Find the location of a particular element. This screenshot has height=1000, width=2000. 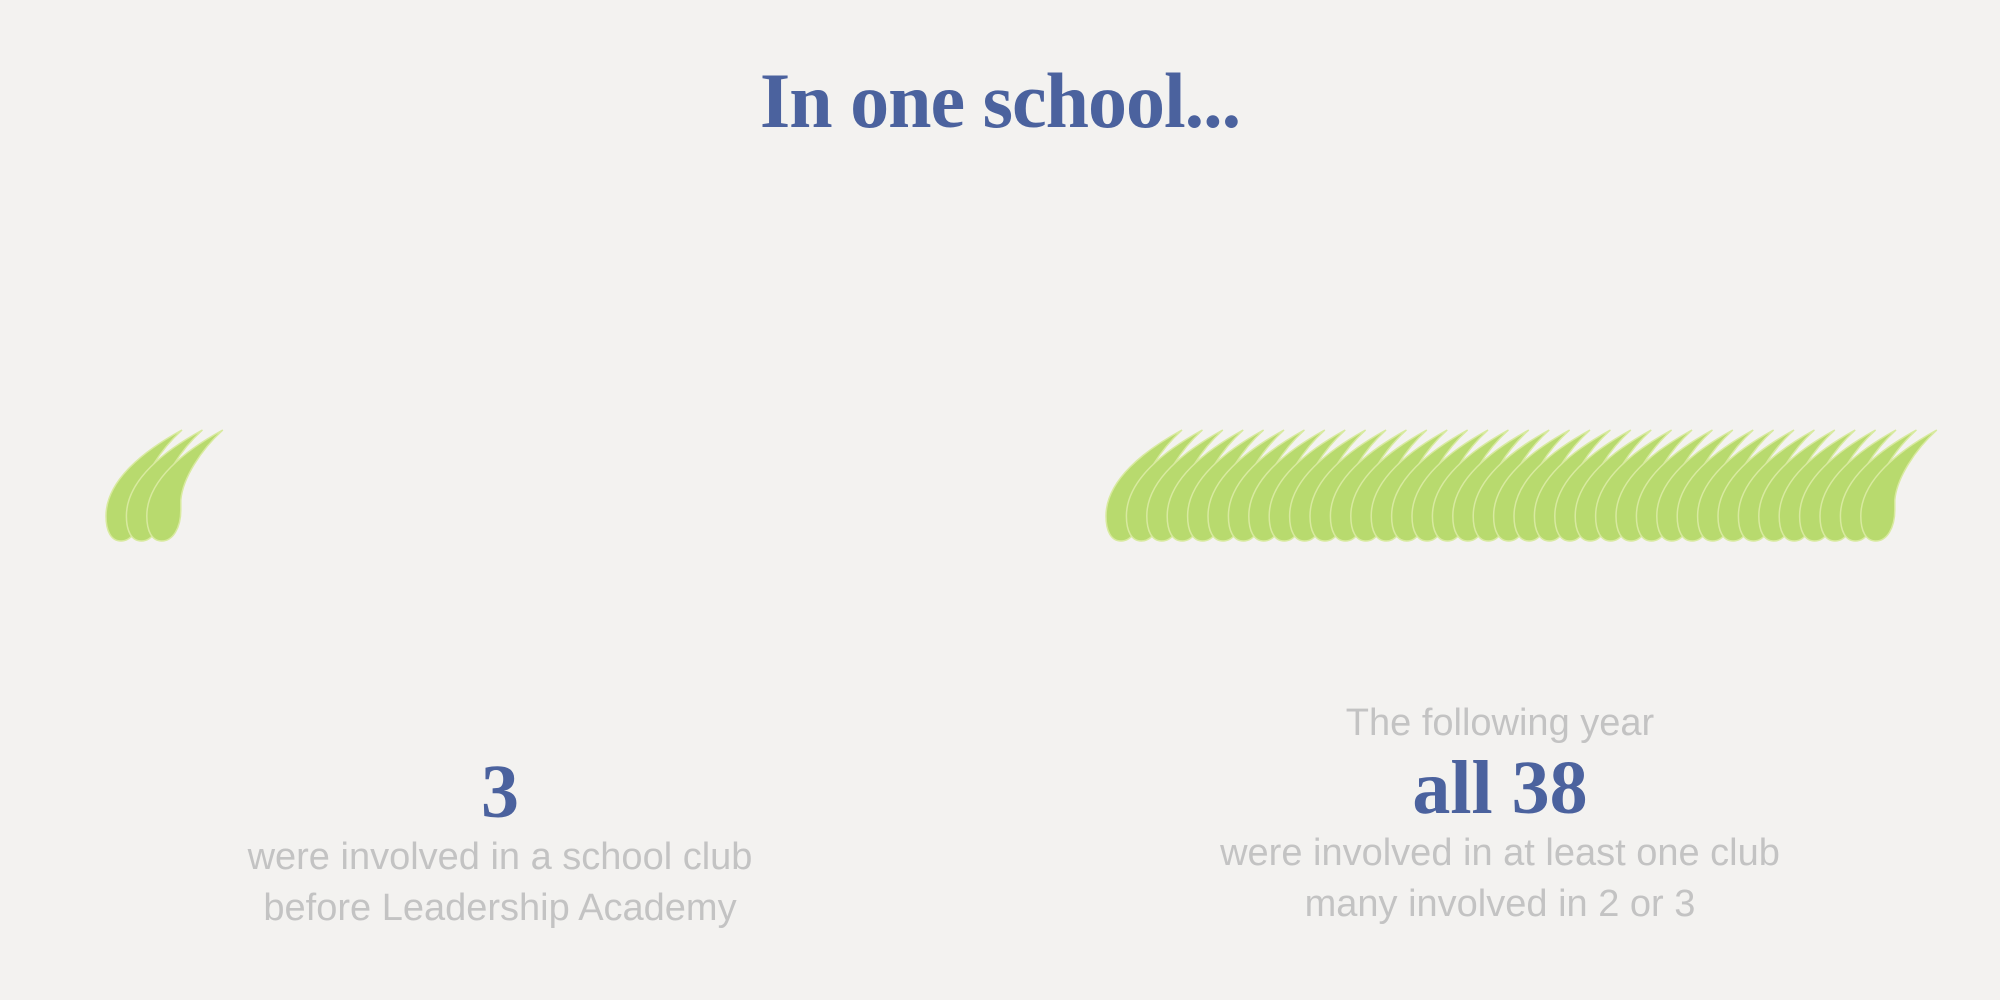

leaf-row-before is located at coordinates (162, 487).